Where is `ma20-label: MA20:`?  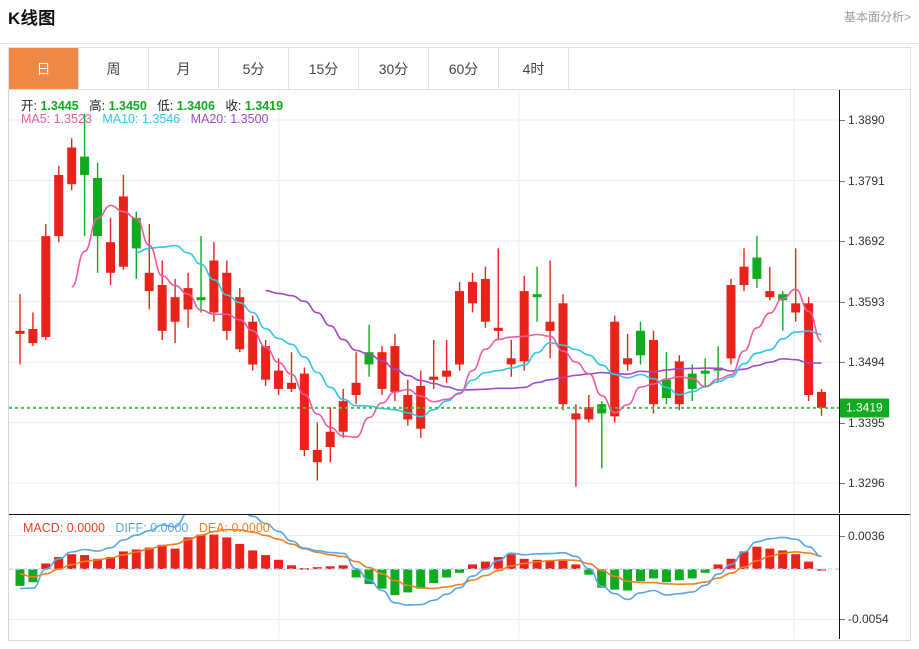
ma20-label: MA20: is located at coordinates (208, 119).